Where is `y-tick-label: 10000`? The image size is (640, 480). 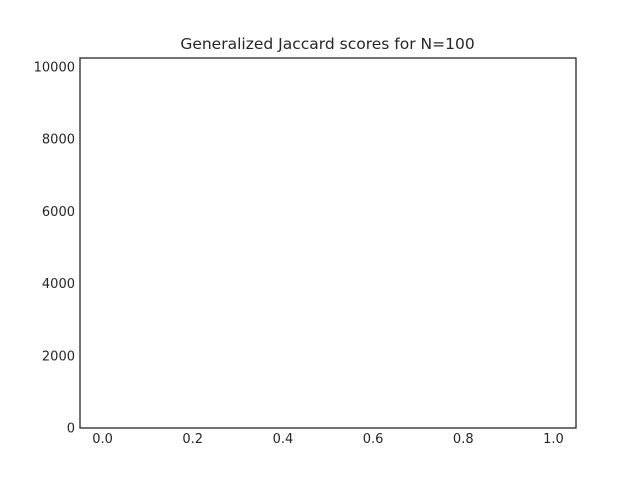 y-tick-label: 10000 is located at coordinates (54, 68).